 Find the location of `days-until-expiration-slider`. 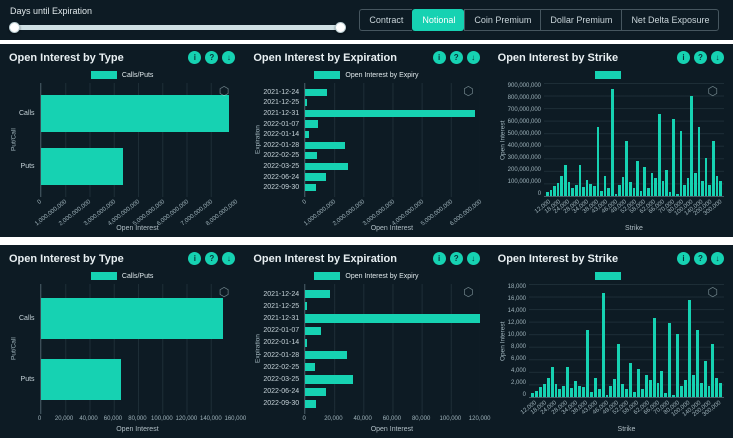

days-until-expiration-slider is located at coordinates (178, 27).